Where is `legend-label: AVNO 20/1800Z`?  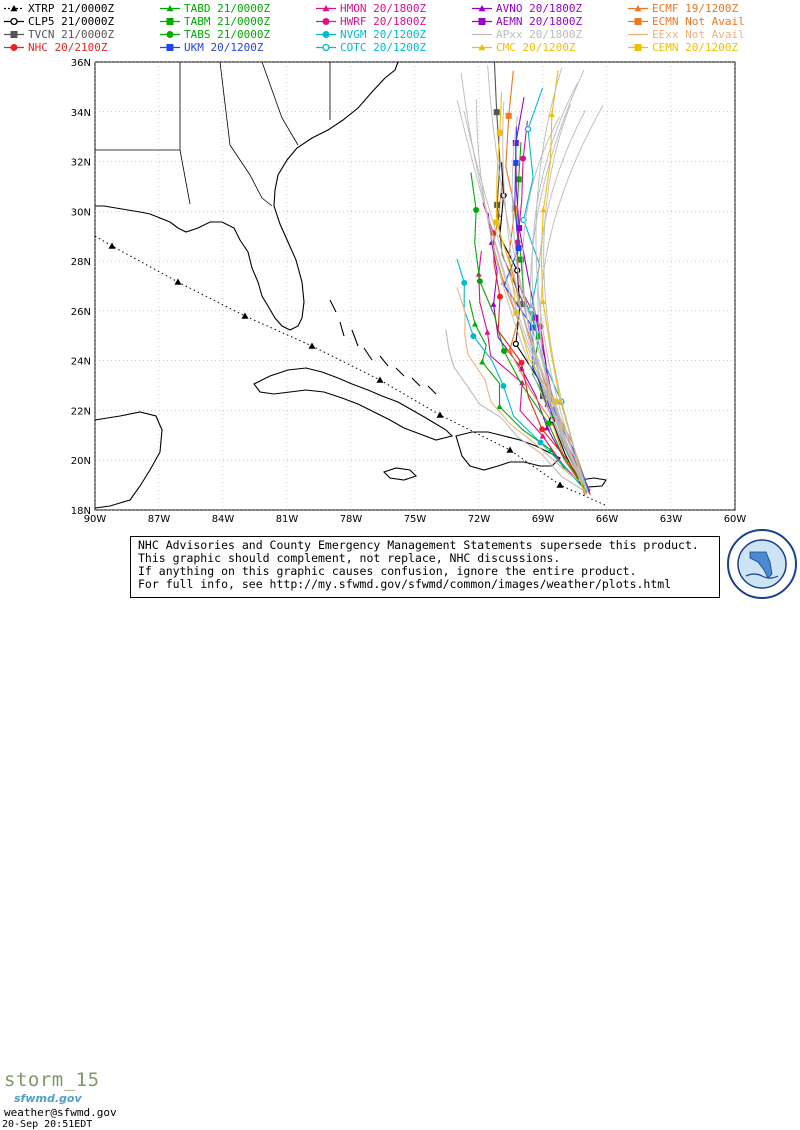 legend-label: AVNO 20/1800Z is located at coordinates (539, 8).